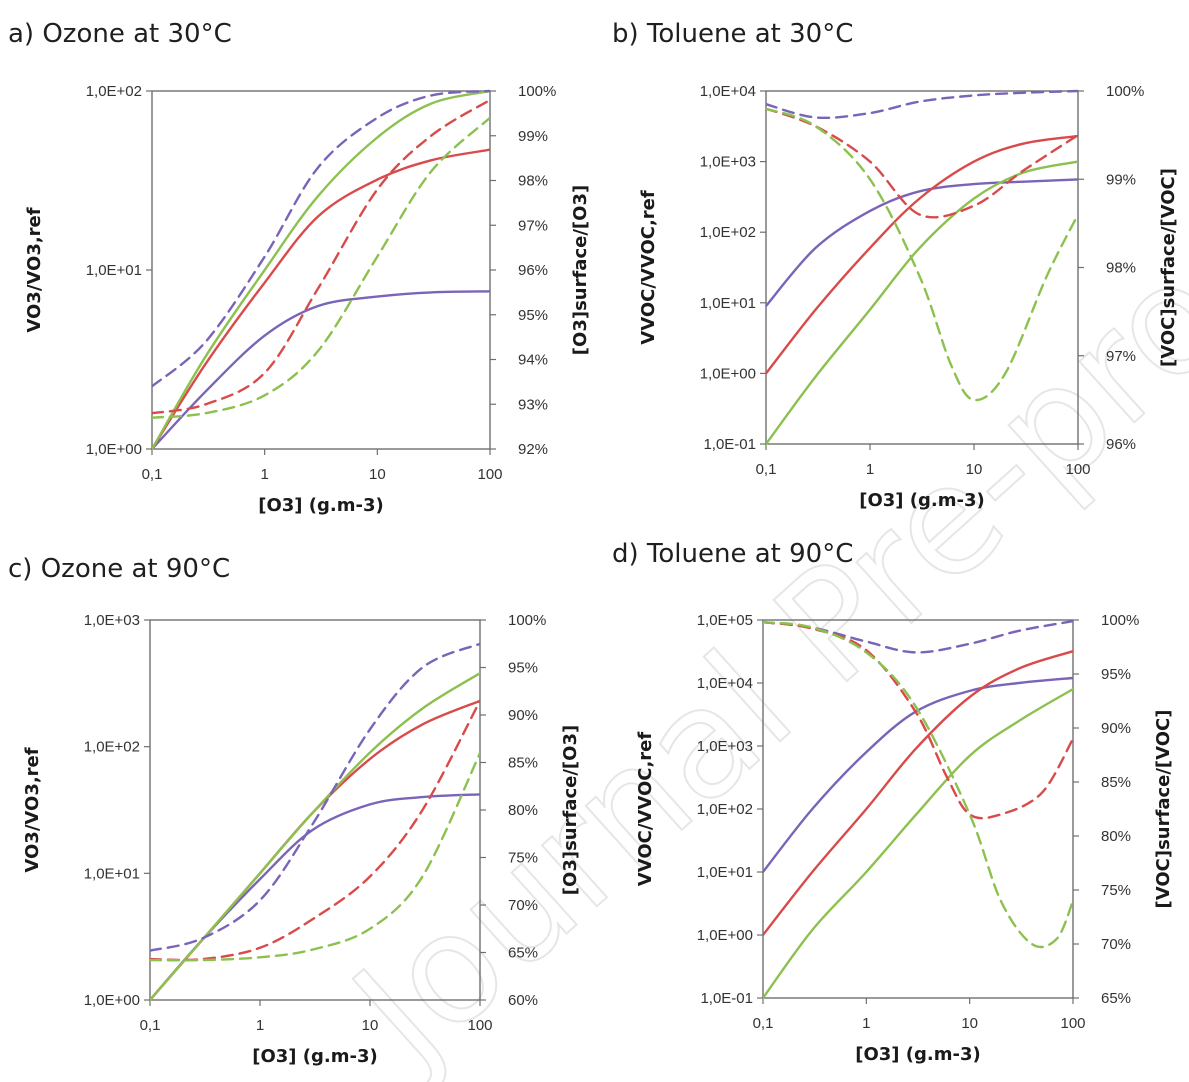  What do you see at coordinates (726, 998) in the screenshot?
I see `y-tick-label: 1,0E-01` at bounding box center [726, 998].